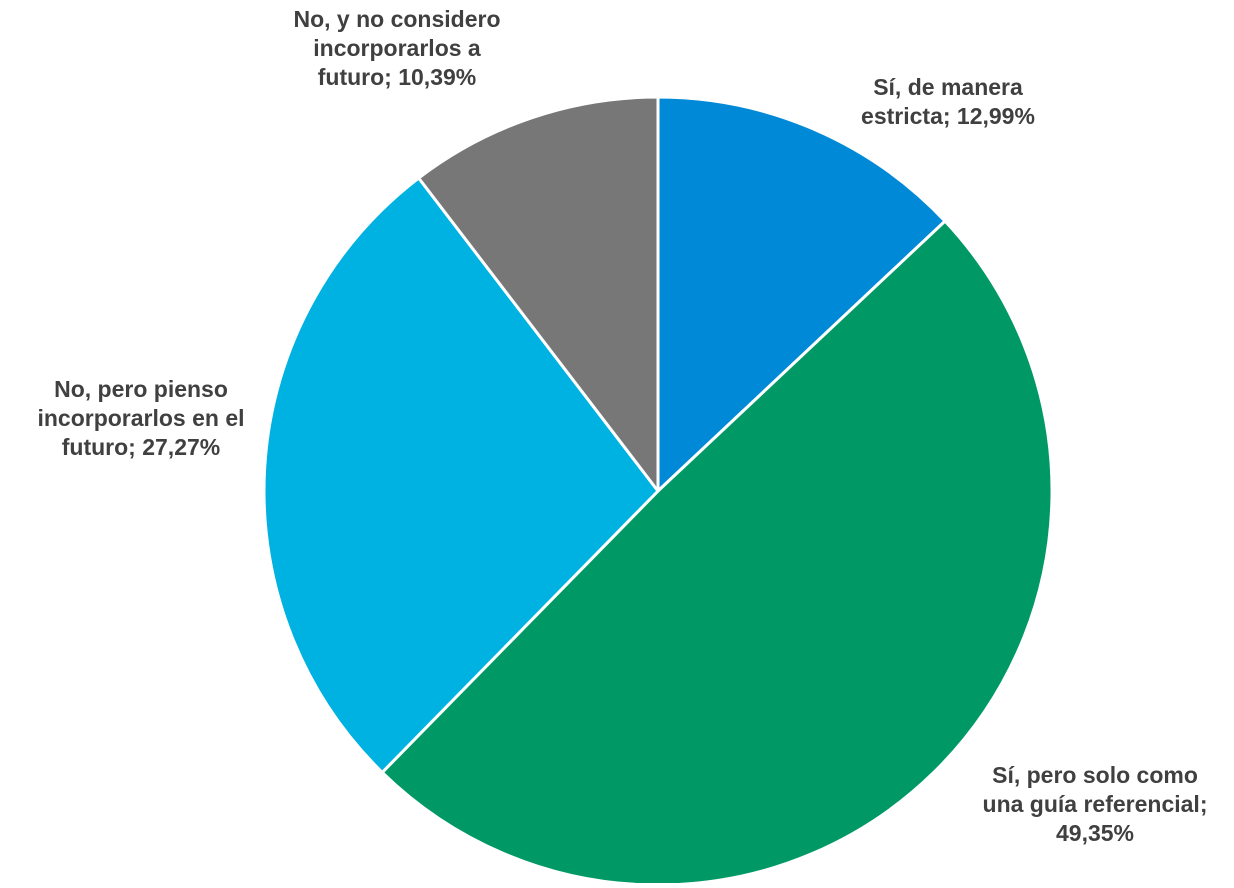 The height and width of the screenshot is (888, 1234). I want to click on pie-slice-label-line: estricta; 12,99%, so click(948, 116).